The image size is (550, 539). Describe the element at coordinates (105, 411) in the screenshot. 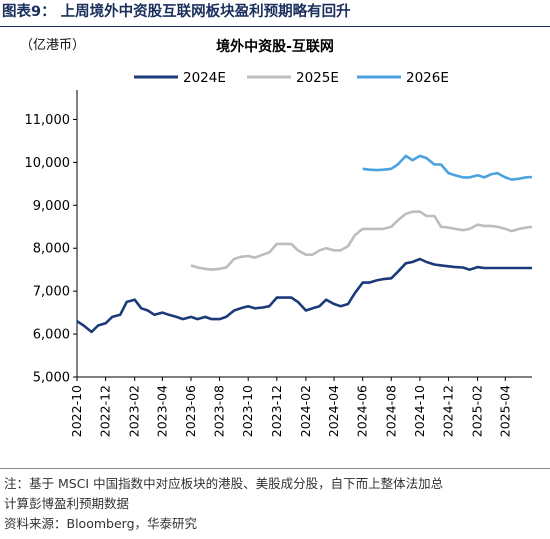

I see `x-tick-label: 2022-12` at that location.